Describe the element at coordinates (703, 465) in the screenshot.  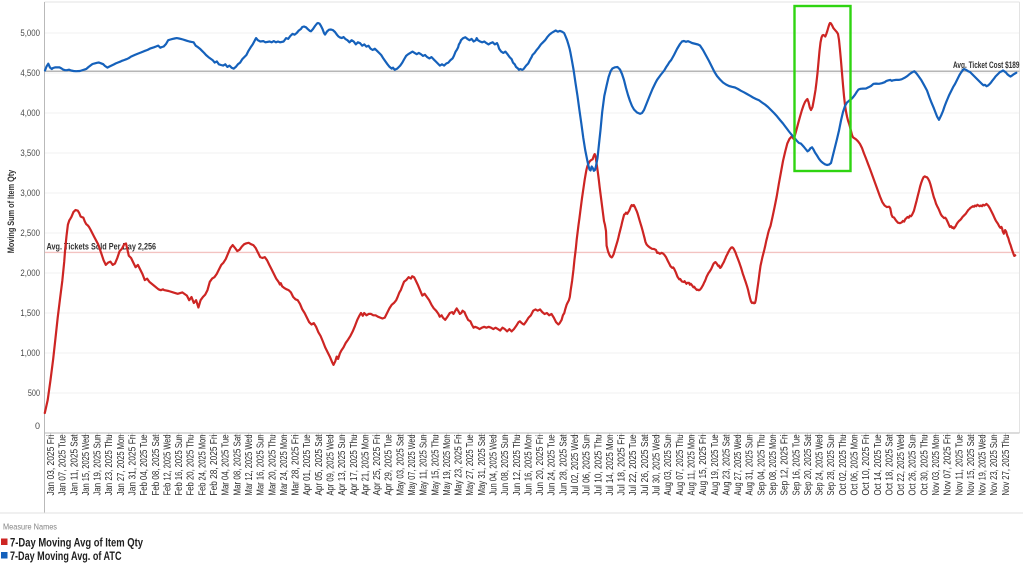
I see `svg-text: Aug 15, 2025 Fri` at that location.